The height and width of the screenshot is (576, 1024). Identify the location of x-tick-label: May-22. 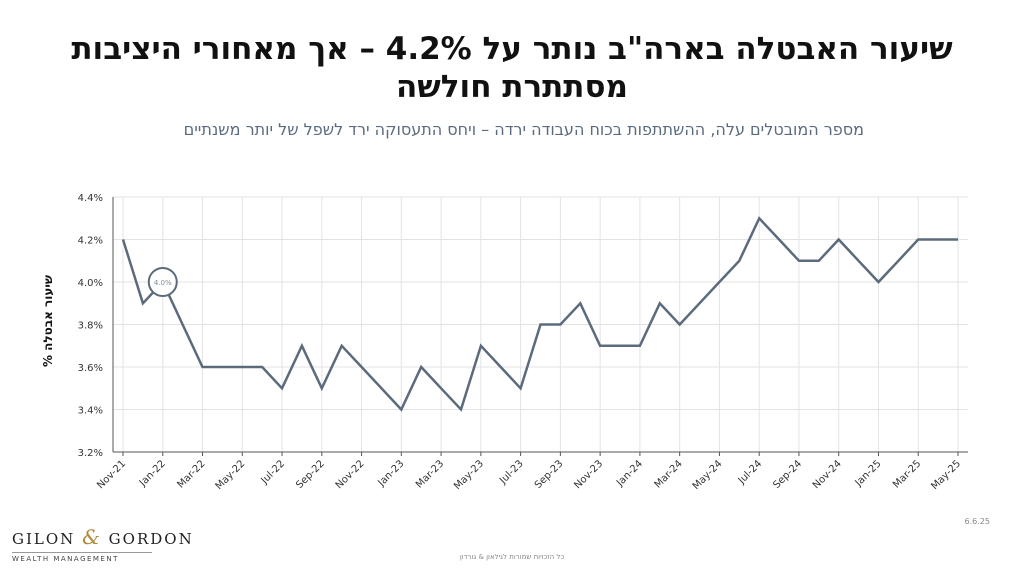
(231, 475).